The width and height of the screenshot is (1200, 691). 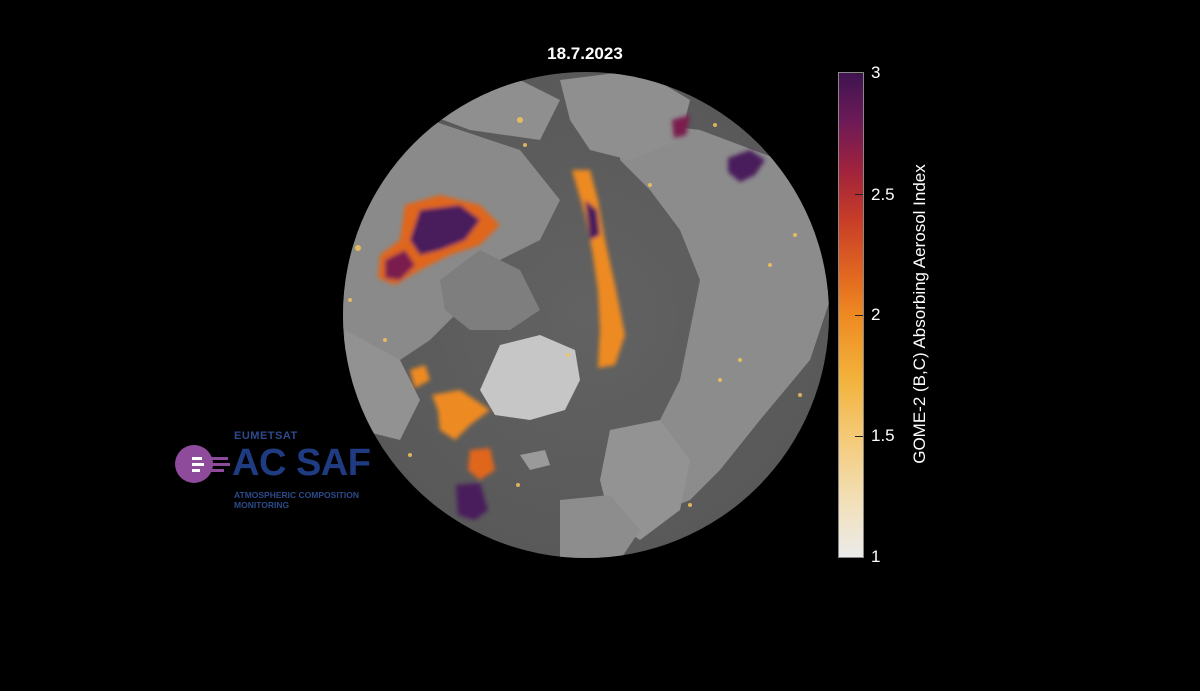 I want to click on land-eurasia, so click(x=719, y=320).